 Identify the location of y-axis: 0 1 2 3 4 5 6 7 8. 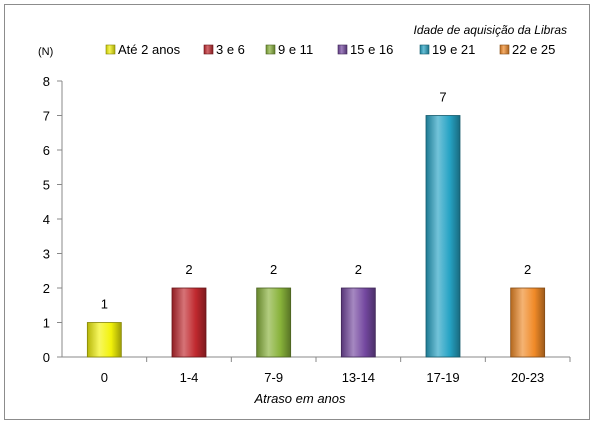
(53, 219).